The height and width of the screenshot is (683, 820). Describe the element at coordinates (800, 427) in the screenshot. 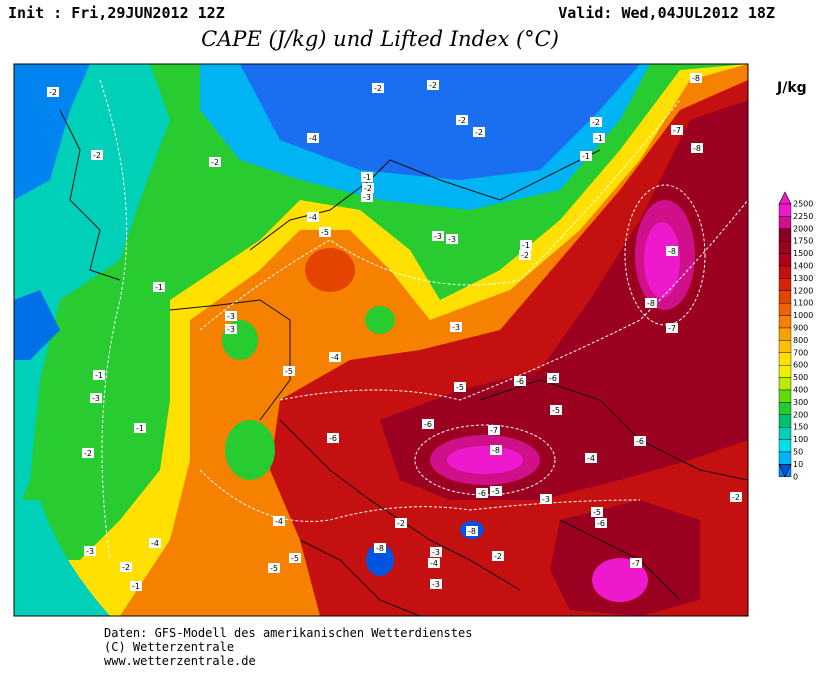

I see `colorbar-label: 150` at that location.